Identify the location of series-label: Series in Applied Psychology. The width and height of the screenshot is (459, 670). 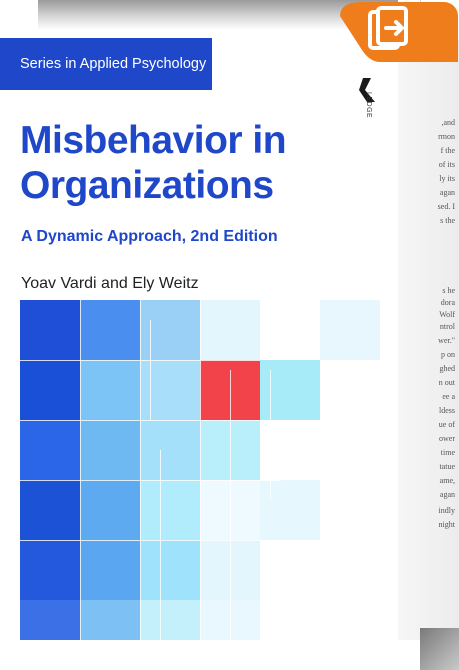
(113, 64).